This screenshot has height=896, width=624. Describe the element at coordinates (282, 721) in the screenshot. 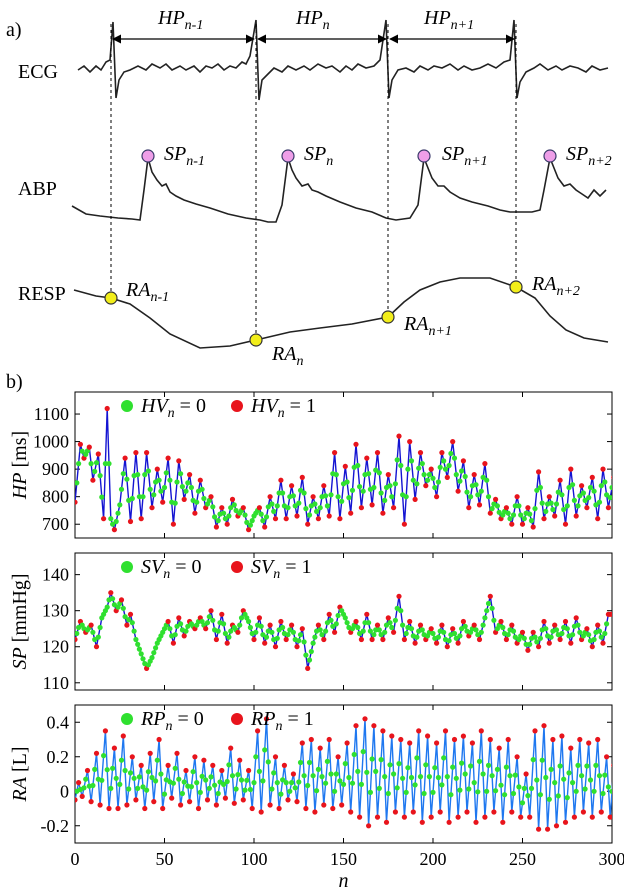

I see `legend-entry: RPn = 1` at that location.